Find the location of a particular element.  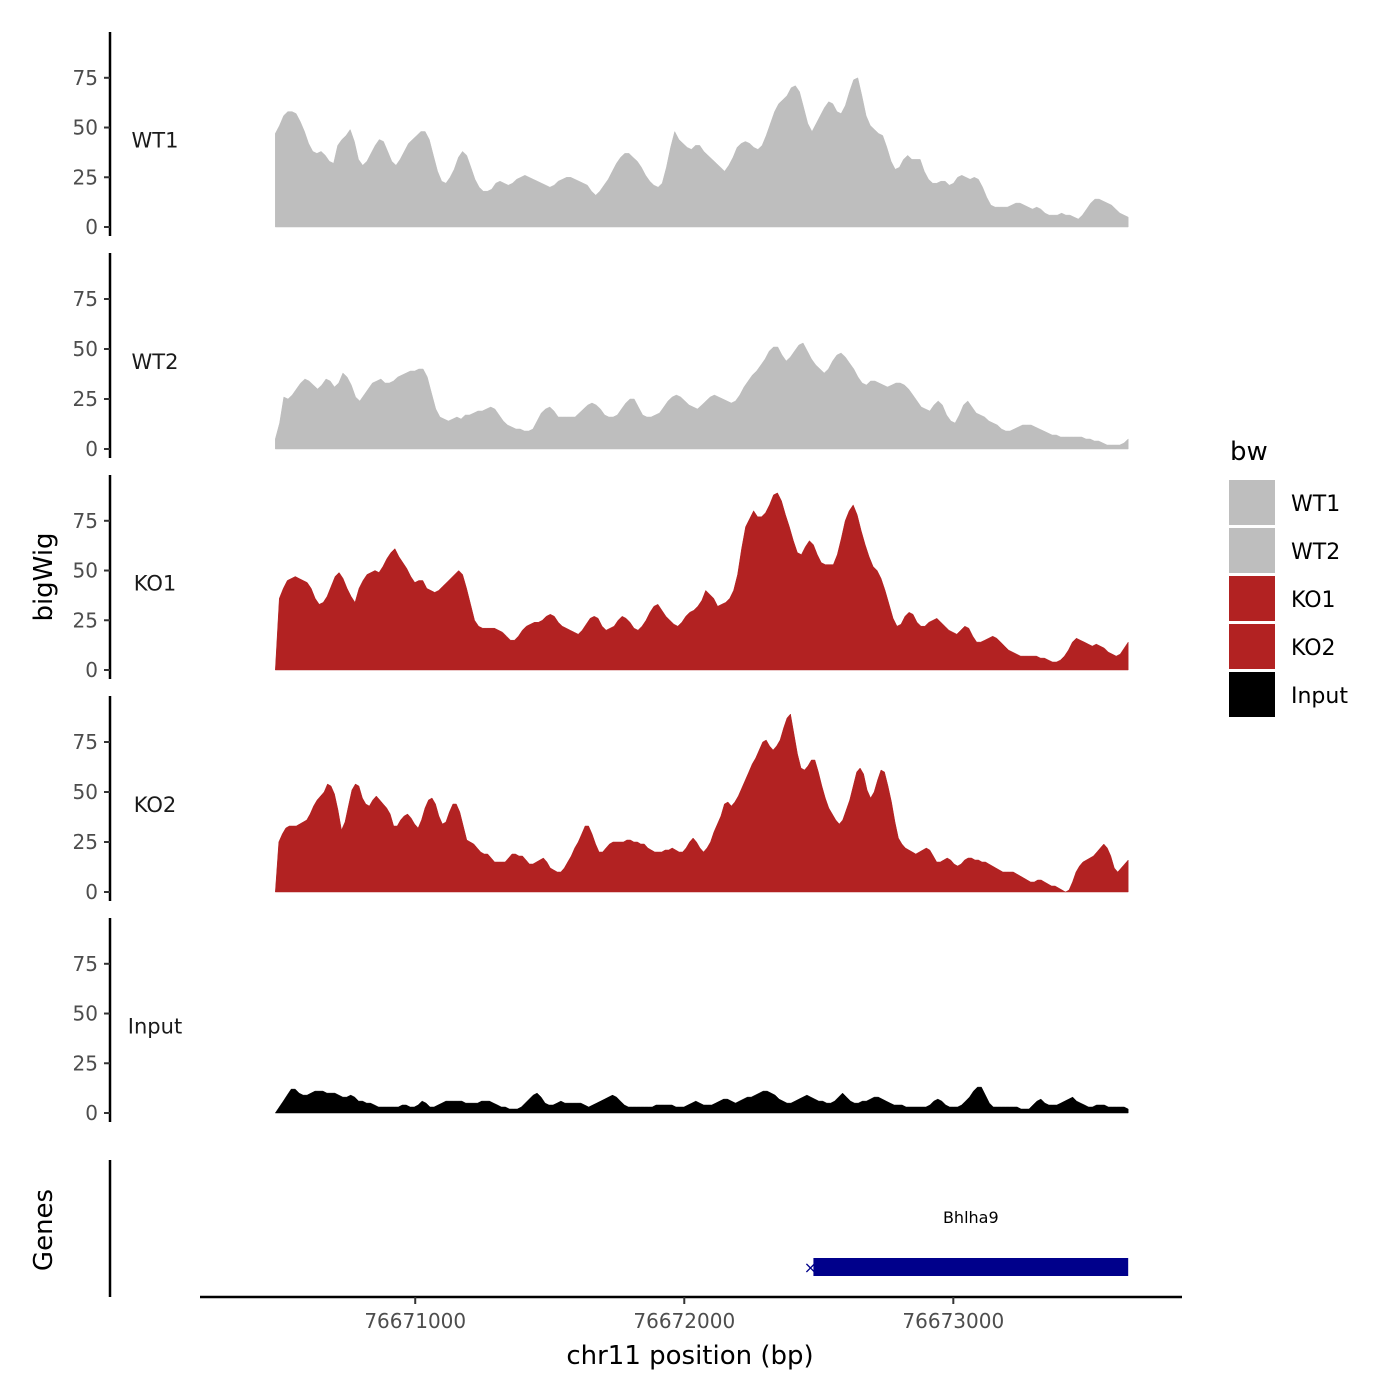

x-tick-label-76671000: 76671000 is located at coordinates (415, 1321).